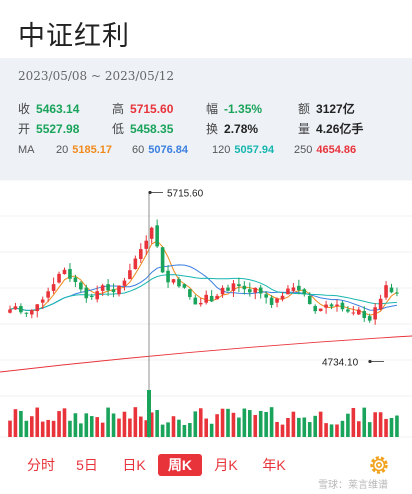 This screenshot has width=412, height=494. What do you see at coordinates (330, 128) in the screenshot?
I see `volume-cell: 量 4.26亿手` at bounding box center [330, 128].